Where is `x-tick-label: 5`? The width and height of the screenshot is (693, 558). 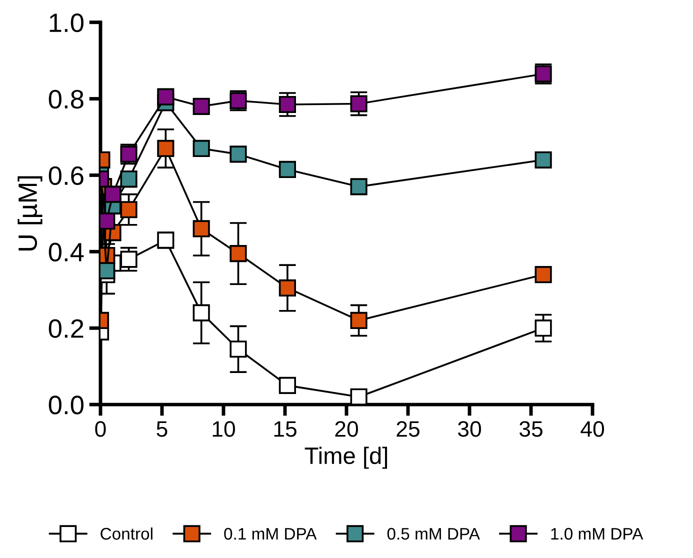 x-tick-label: 5 is located at coordinates (162, 429).